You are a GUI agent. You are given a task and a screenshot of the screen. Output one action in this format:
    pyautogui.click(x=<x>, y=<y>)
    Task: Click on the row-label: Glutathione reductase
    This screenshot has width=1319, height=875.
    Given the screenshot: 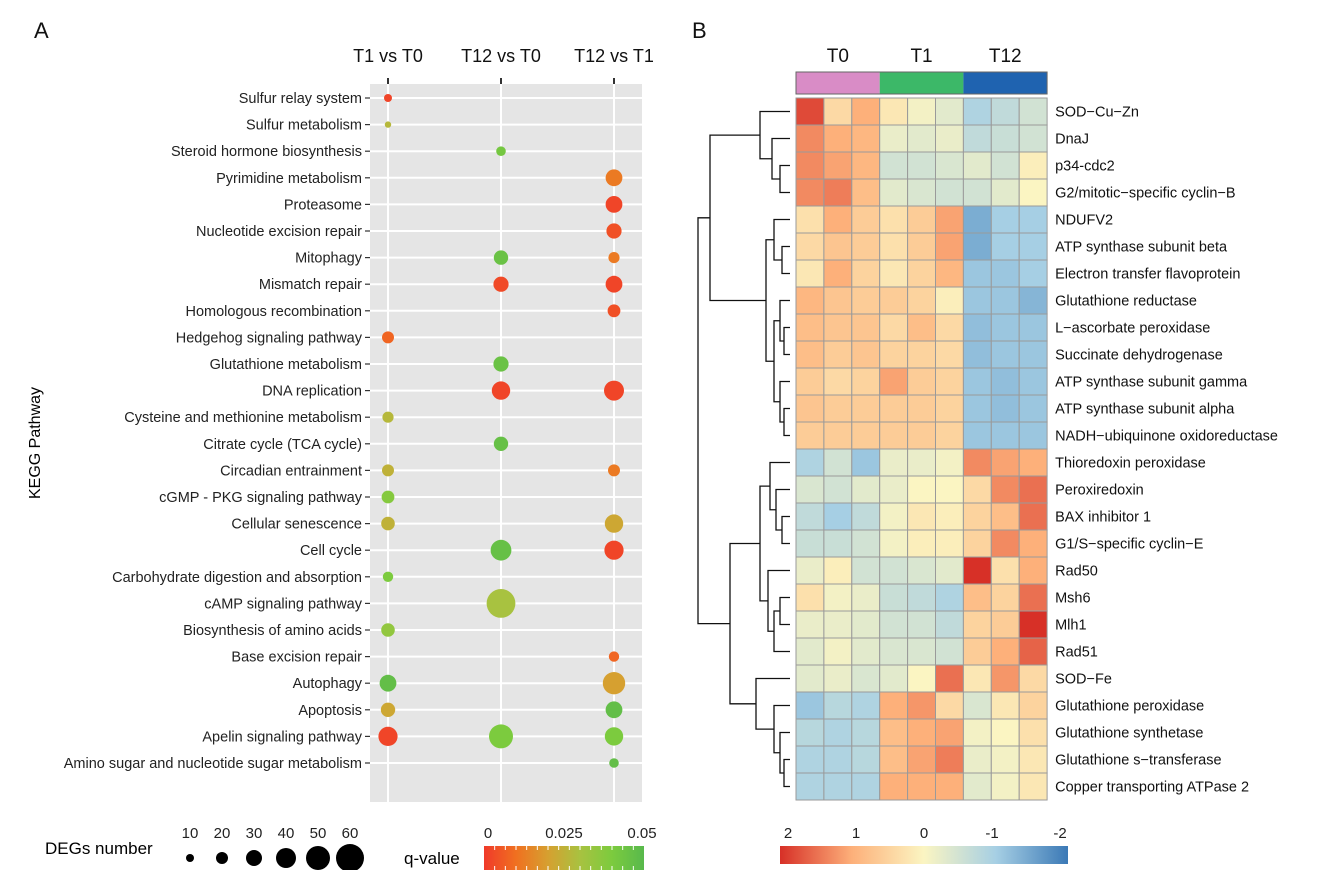 What is the action you would take?
    pyautogui.click(x=1126, y=302)
    